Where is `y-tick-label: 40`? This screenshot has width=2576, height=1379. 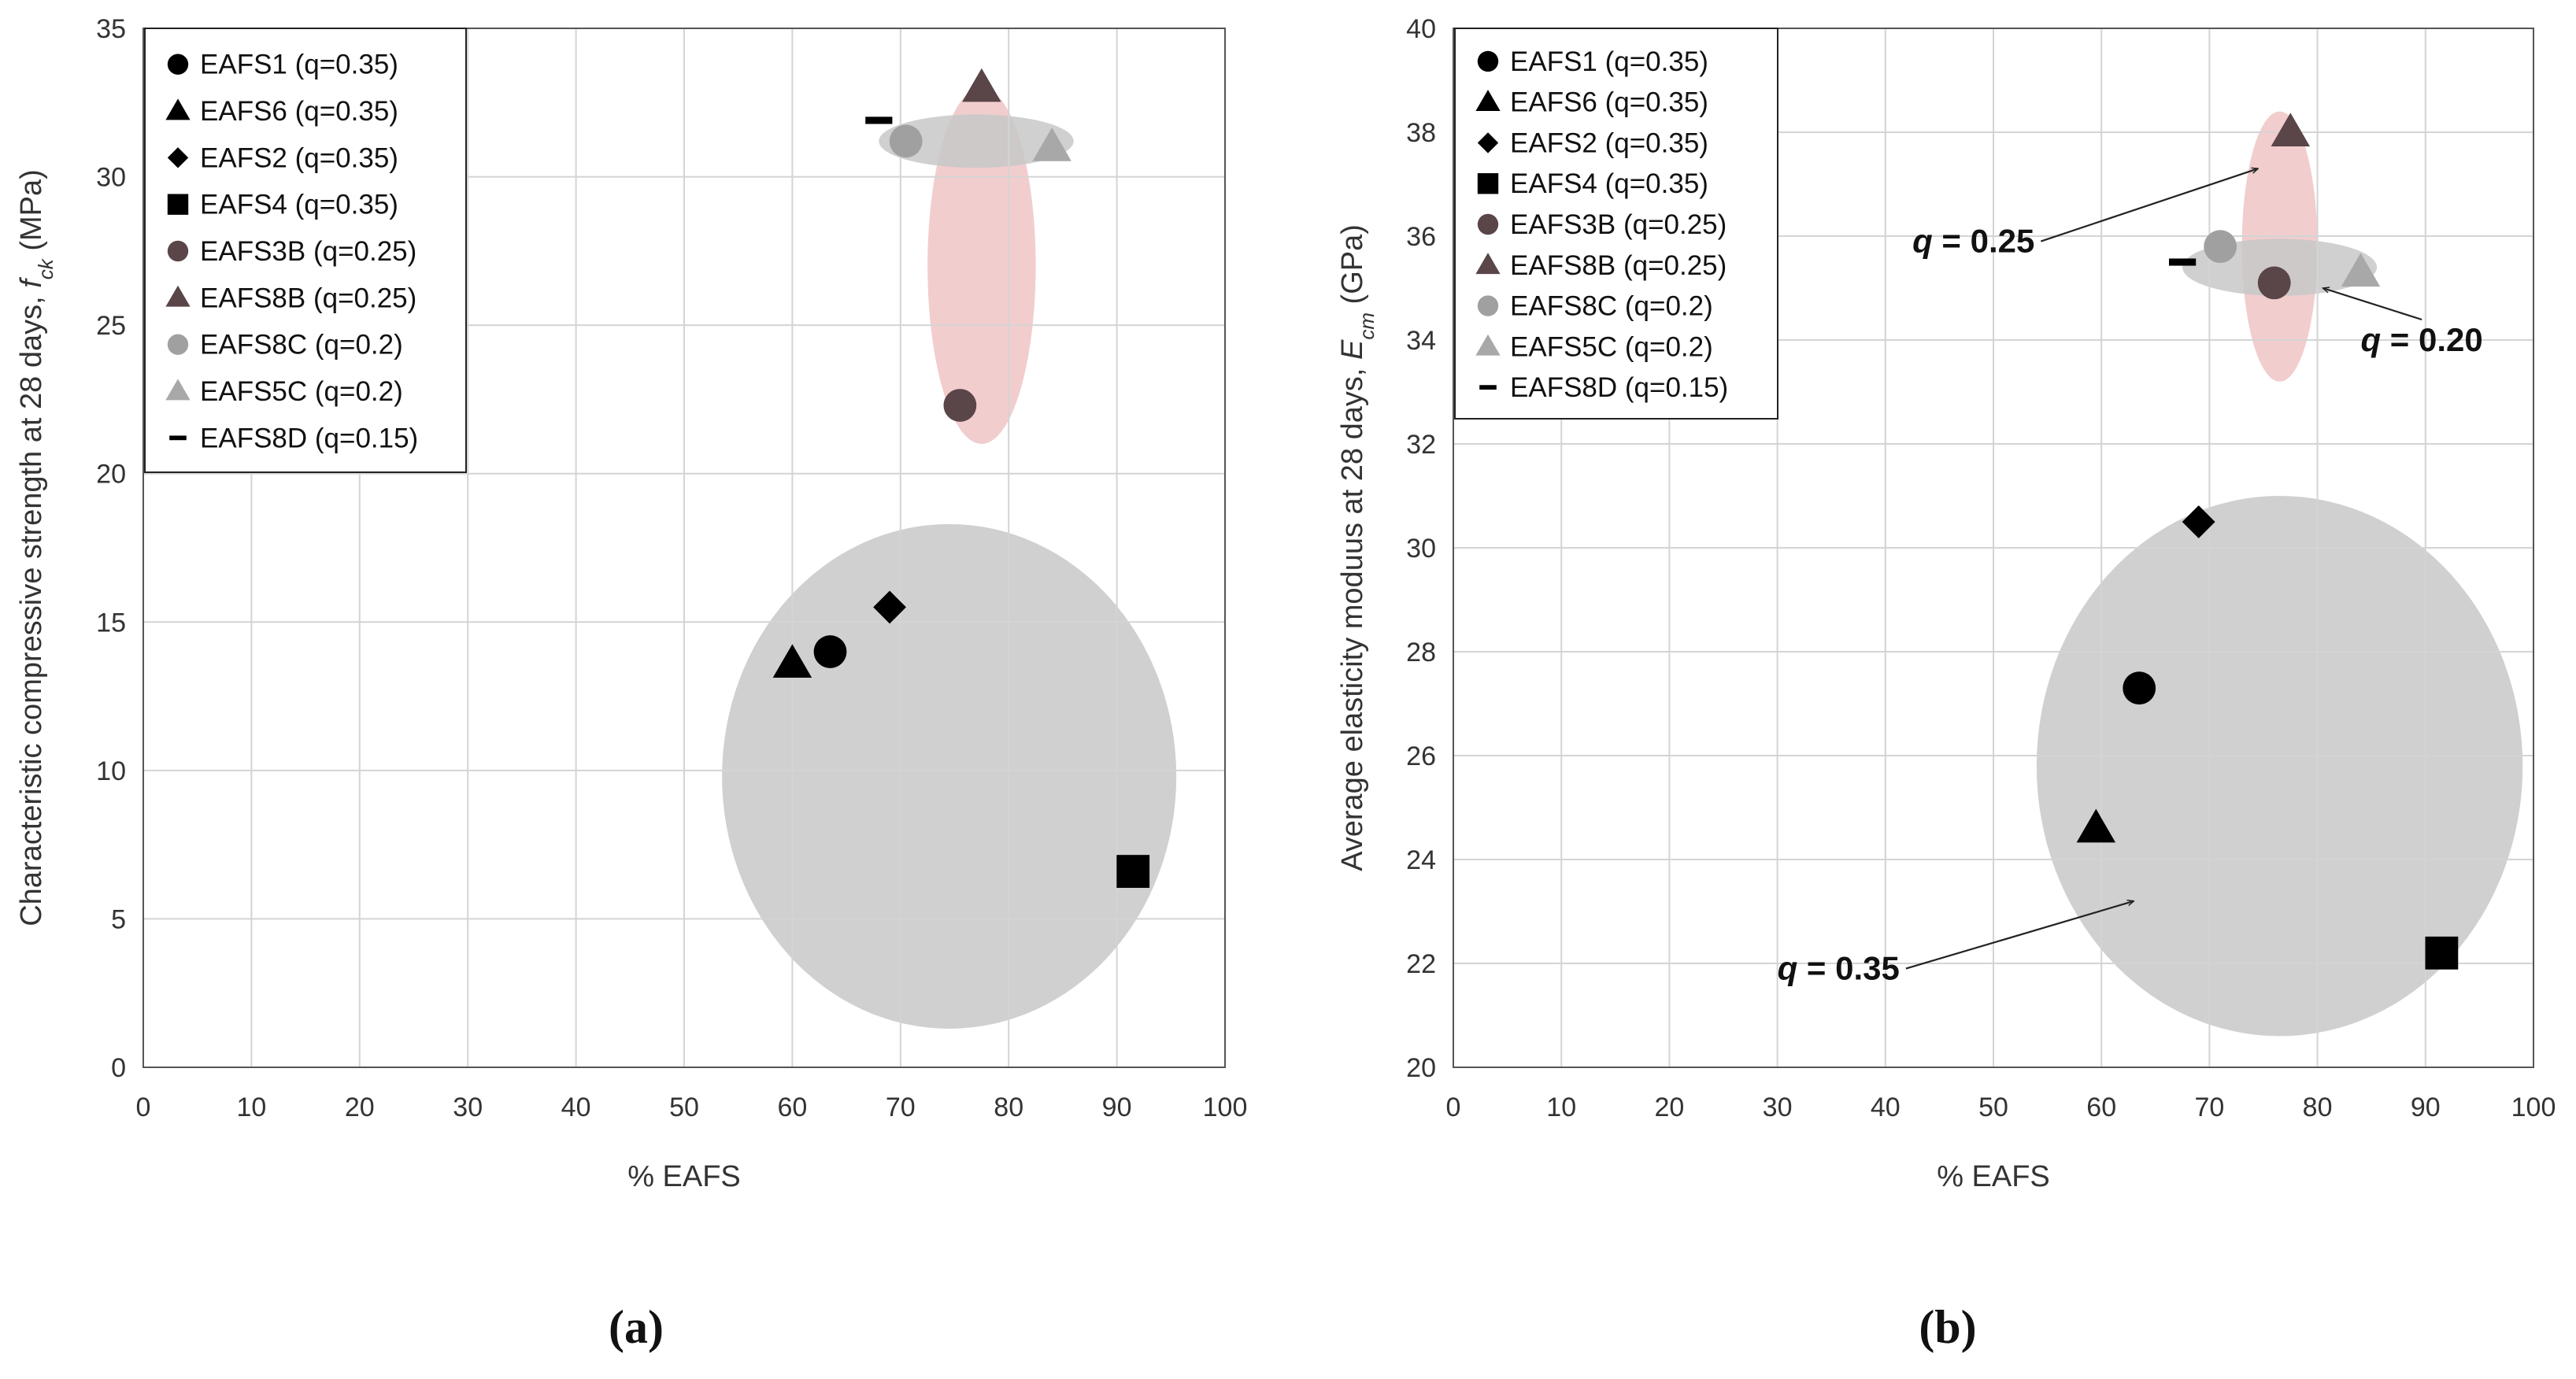 y-tick-label: 40 is located at coordinates (1421, 29).